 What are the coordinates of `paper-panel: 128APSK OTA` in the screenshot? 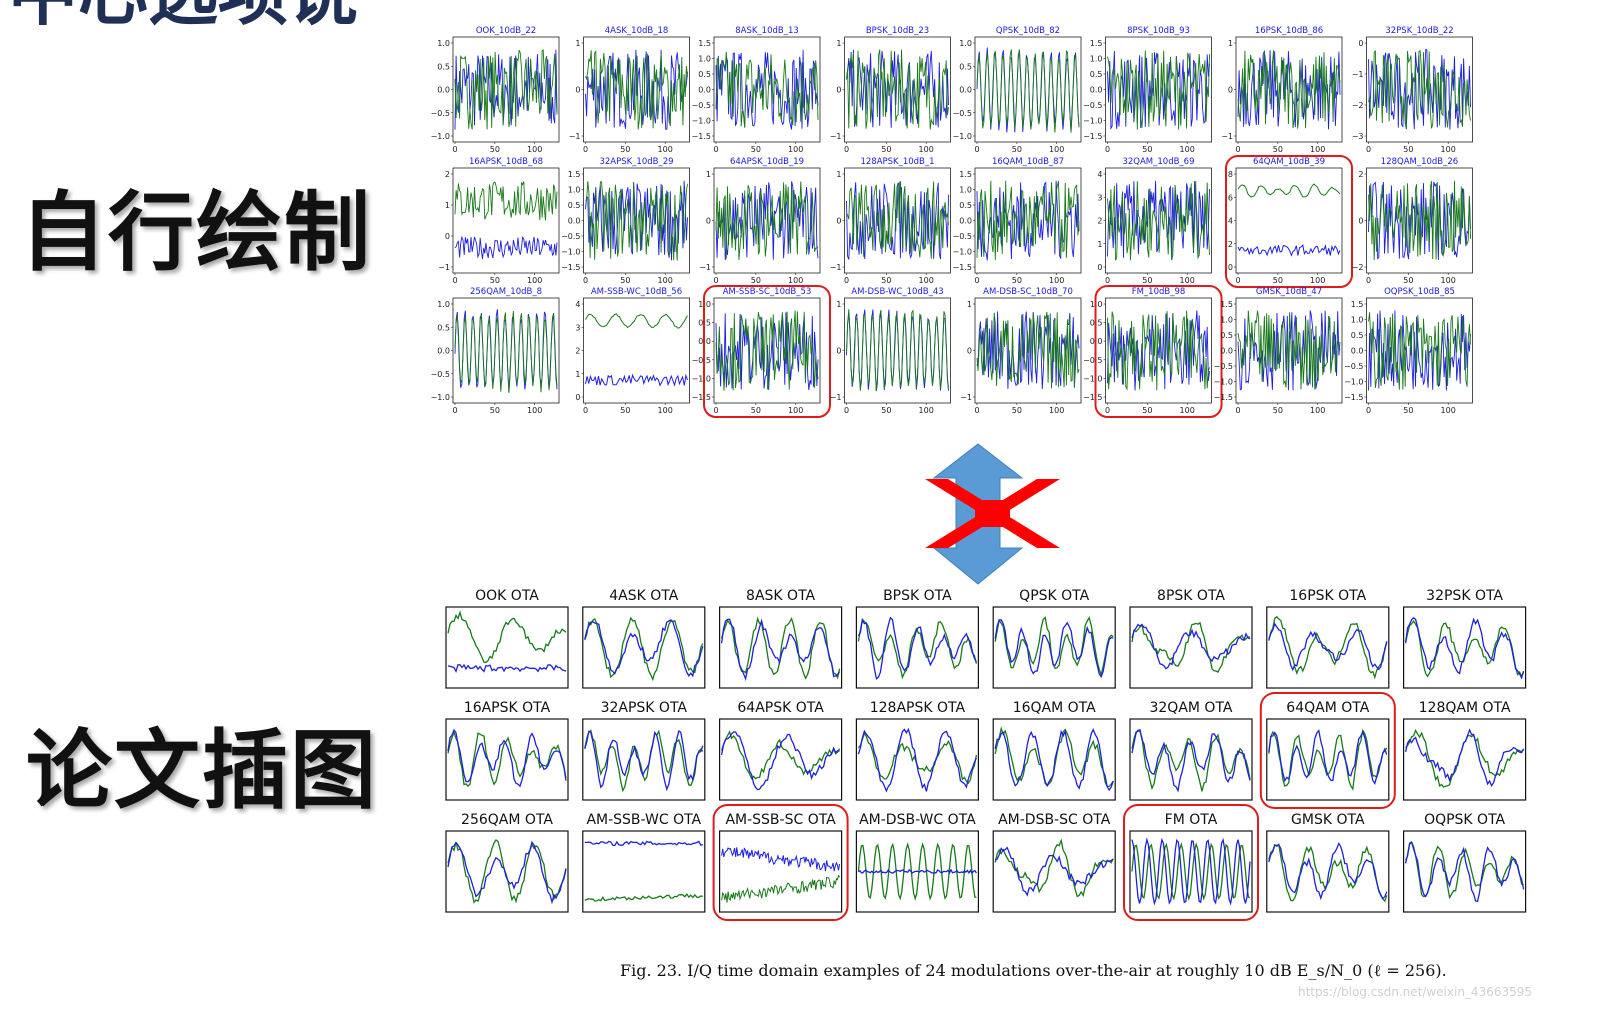 It's located at (917, 750).